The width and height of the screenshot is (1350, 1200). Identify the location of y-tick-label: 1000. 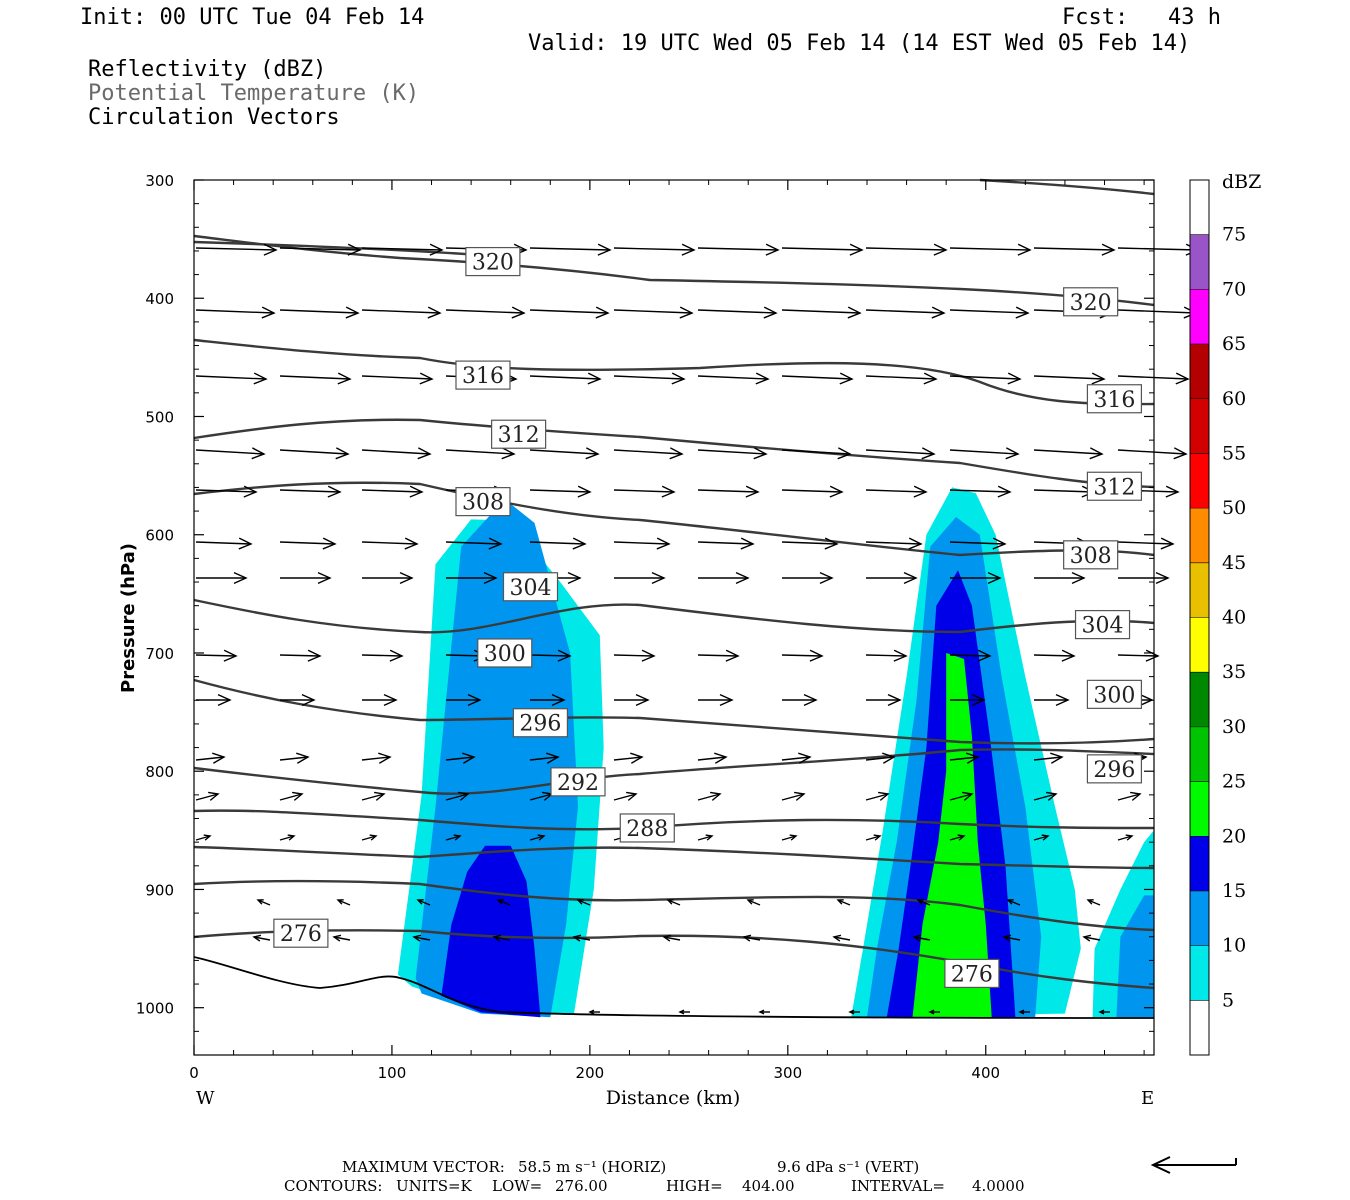
(155, 1009).